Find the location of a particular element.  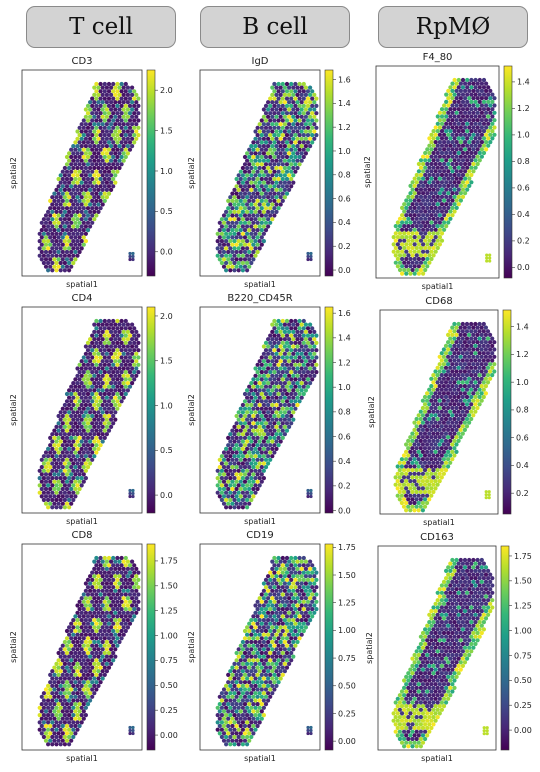

colorbar-tick-label: 1.0 is located at coordinates (522, 382).